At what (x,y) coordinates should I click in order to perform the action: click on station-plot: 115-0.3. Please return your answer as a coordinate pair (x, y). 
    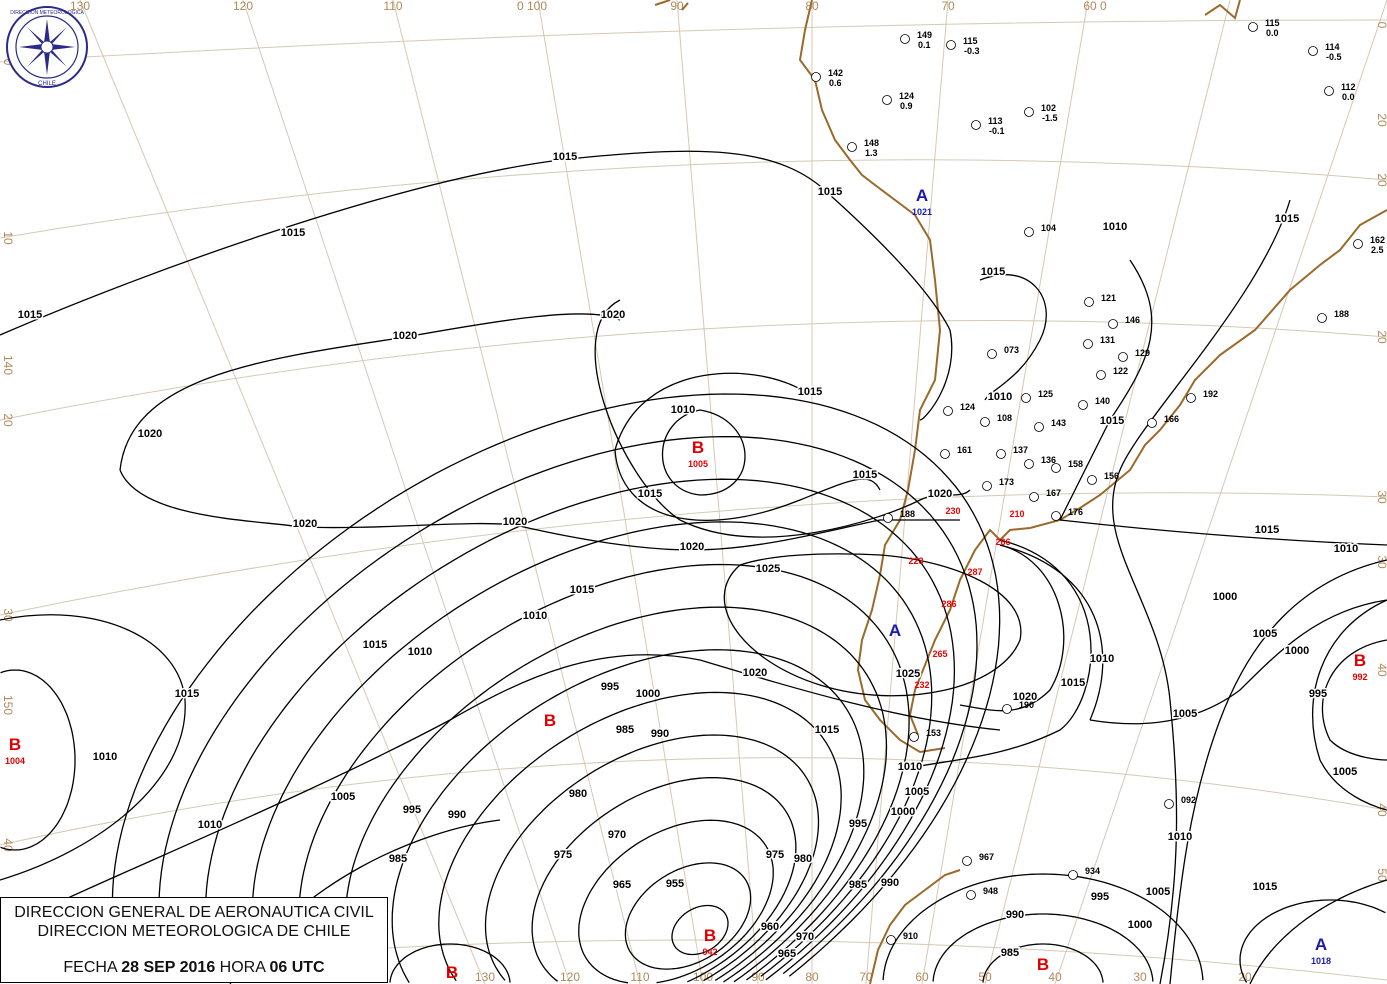
    Looking at the image, I should click on (963, 46).